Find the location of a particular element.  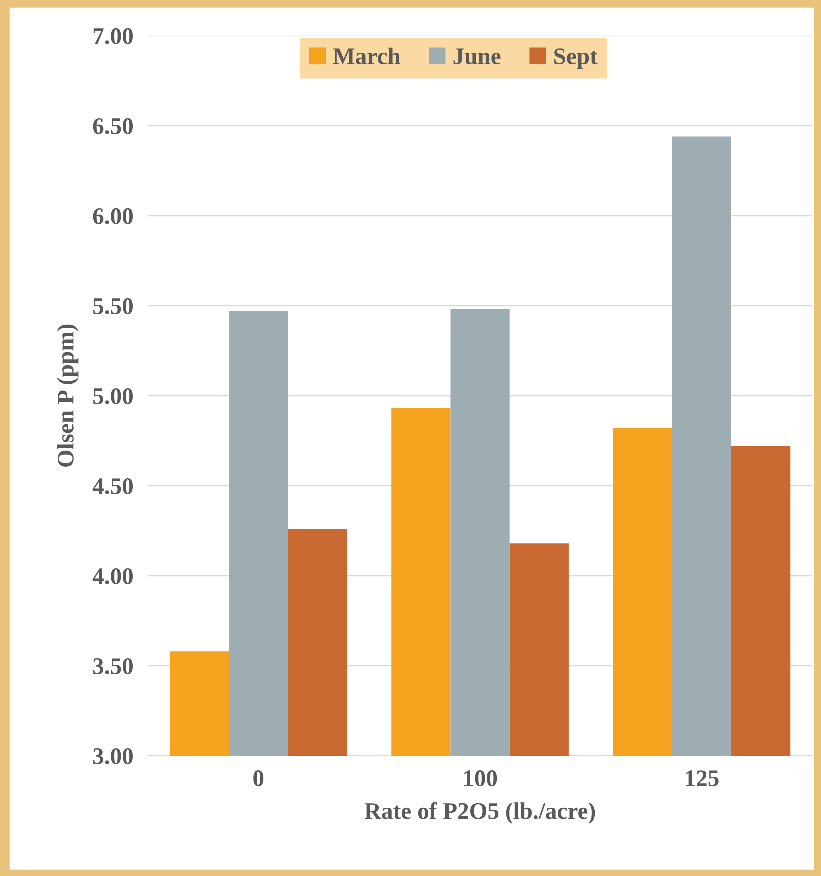

legend-label: June is located at coordinates (477, 56).